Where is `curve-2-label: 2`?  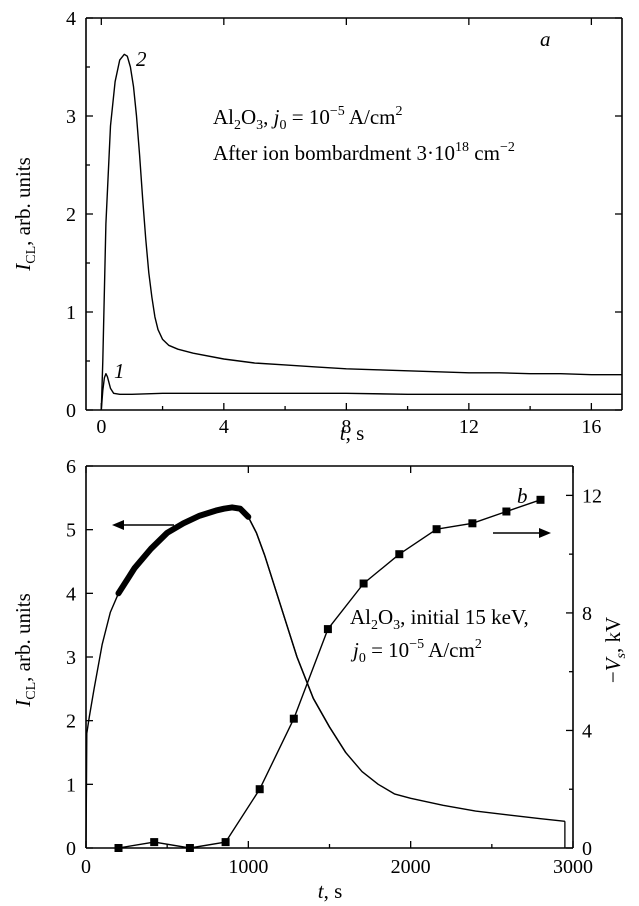
curve-2-label: 2 is located at coordinates (141, 59).